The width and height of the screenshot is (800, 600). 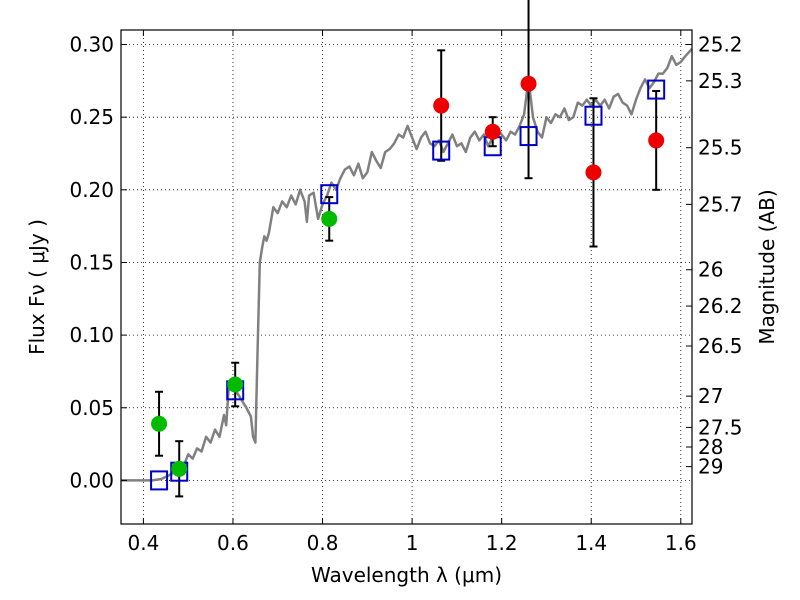 I want to click on x-tick-label: 1.2, so click(x=502, y=543).